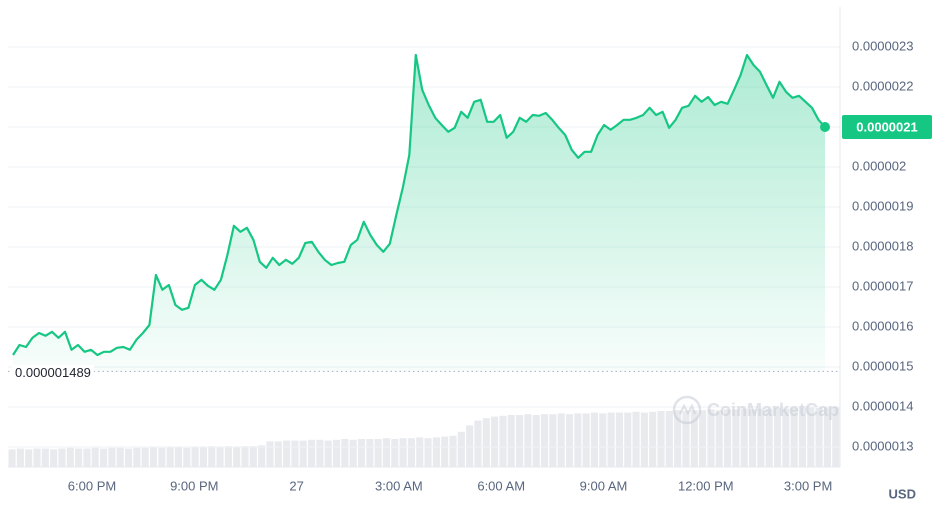 The width and height of the screenshot is (936, 514). I want to click on watermark-logo, so click(687, 410).